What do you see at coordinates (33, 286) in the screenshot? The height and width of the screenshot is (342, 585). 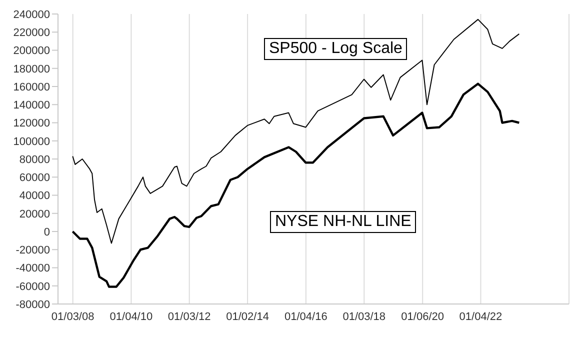 I see `y-tick-label: -60000` at bounding box center [33, 286].